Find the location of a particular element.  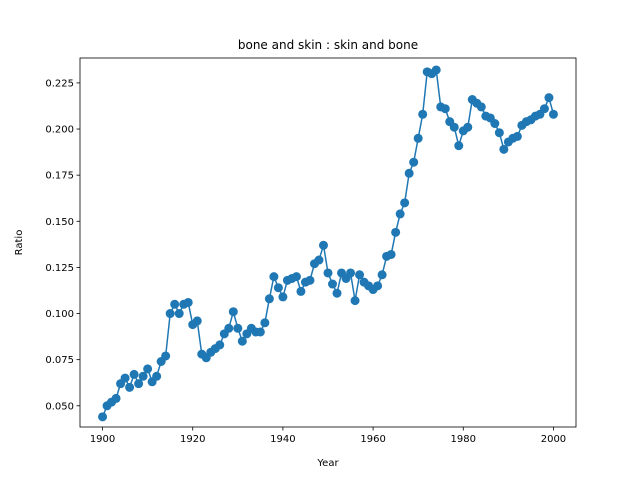

x-tick-label: 1940 is located at coordinates (282, 439).